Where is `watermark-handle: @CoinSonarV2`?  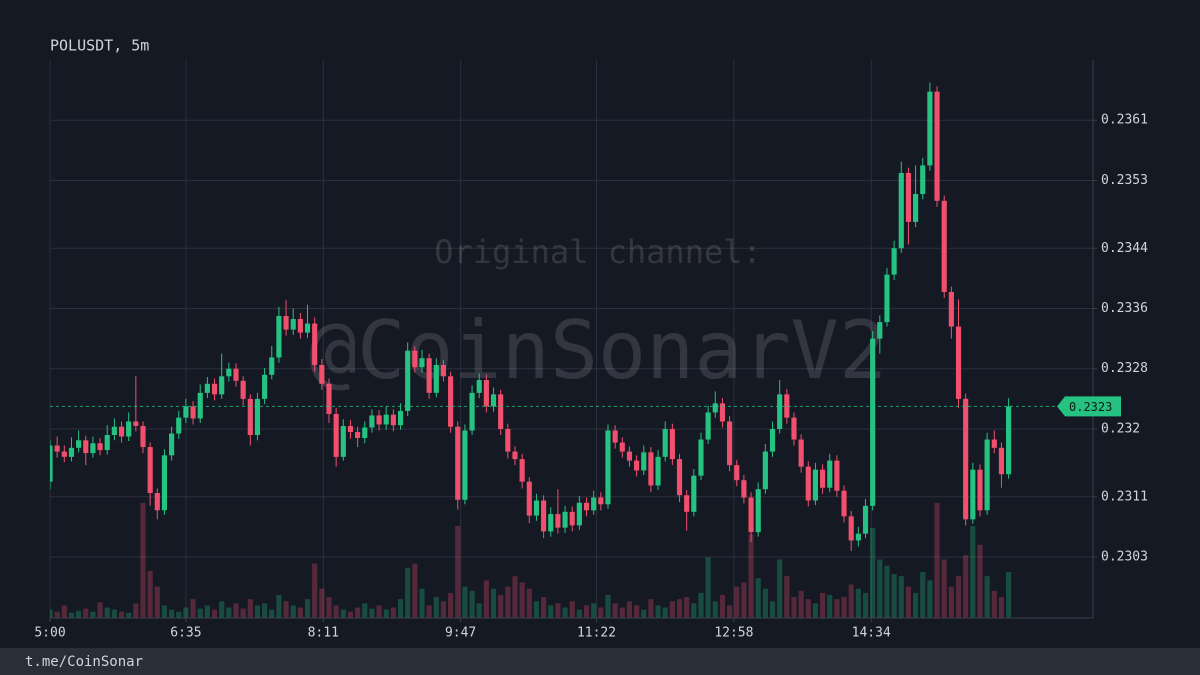
watermark-handle: @CoinSonarV2 is located at coordinates (598, 350).